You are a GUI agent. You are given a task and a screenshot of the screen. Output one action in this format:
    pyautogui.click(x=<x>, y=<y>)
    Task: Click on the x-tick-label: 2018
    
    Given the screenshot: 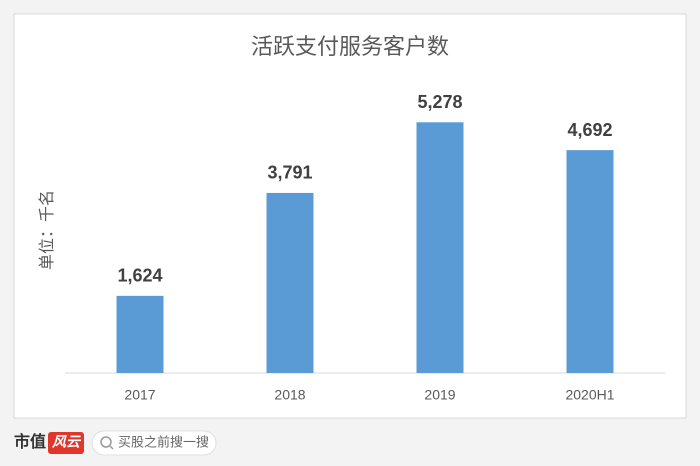 What is the action you would take?
    pyautogui.click(x=289, y=395)
    